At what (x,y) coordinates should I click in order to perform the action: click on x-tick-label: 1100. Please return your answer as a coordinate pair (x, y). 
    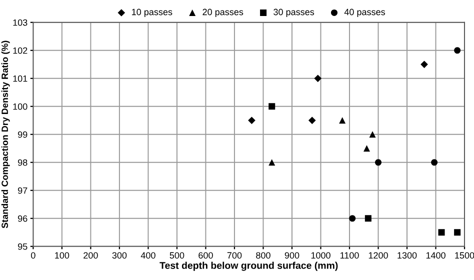
    Looking at the image, I should click on (349, 255).